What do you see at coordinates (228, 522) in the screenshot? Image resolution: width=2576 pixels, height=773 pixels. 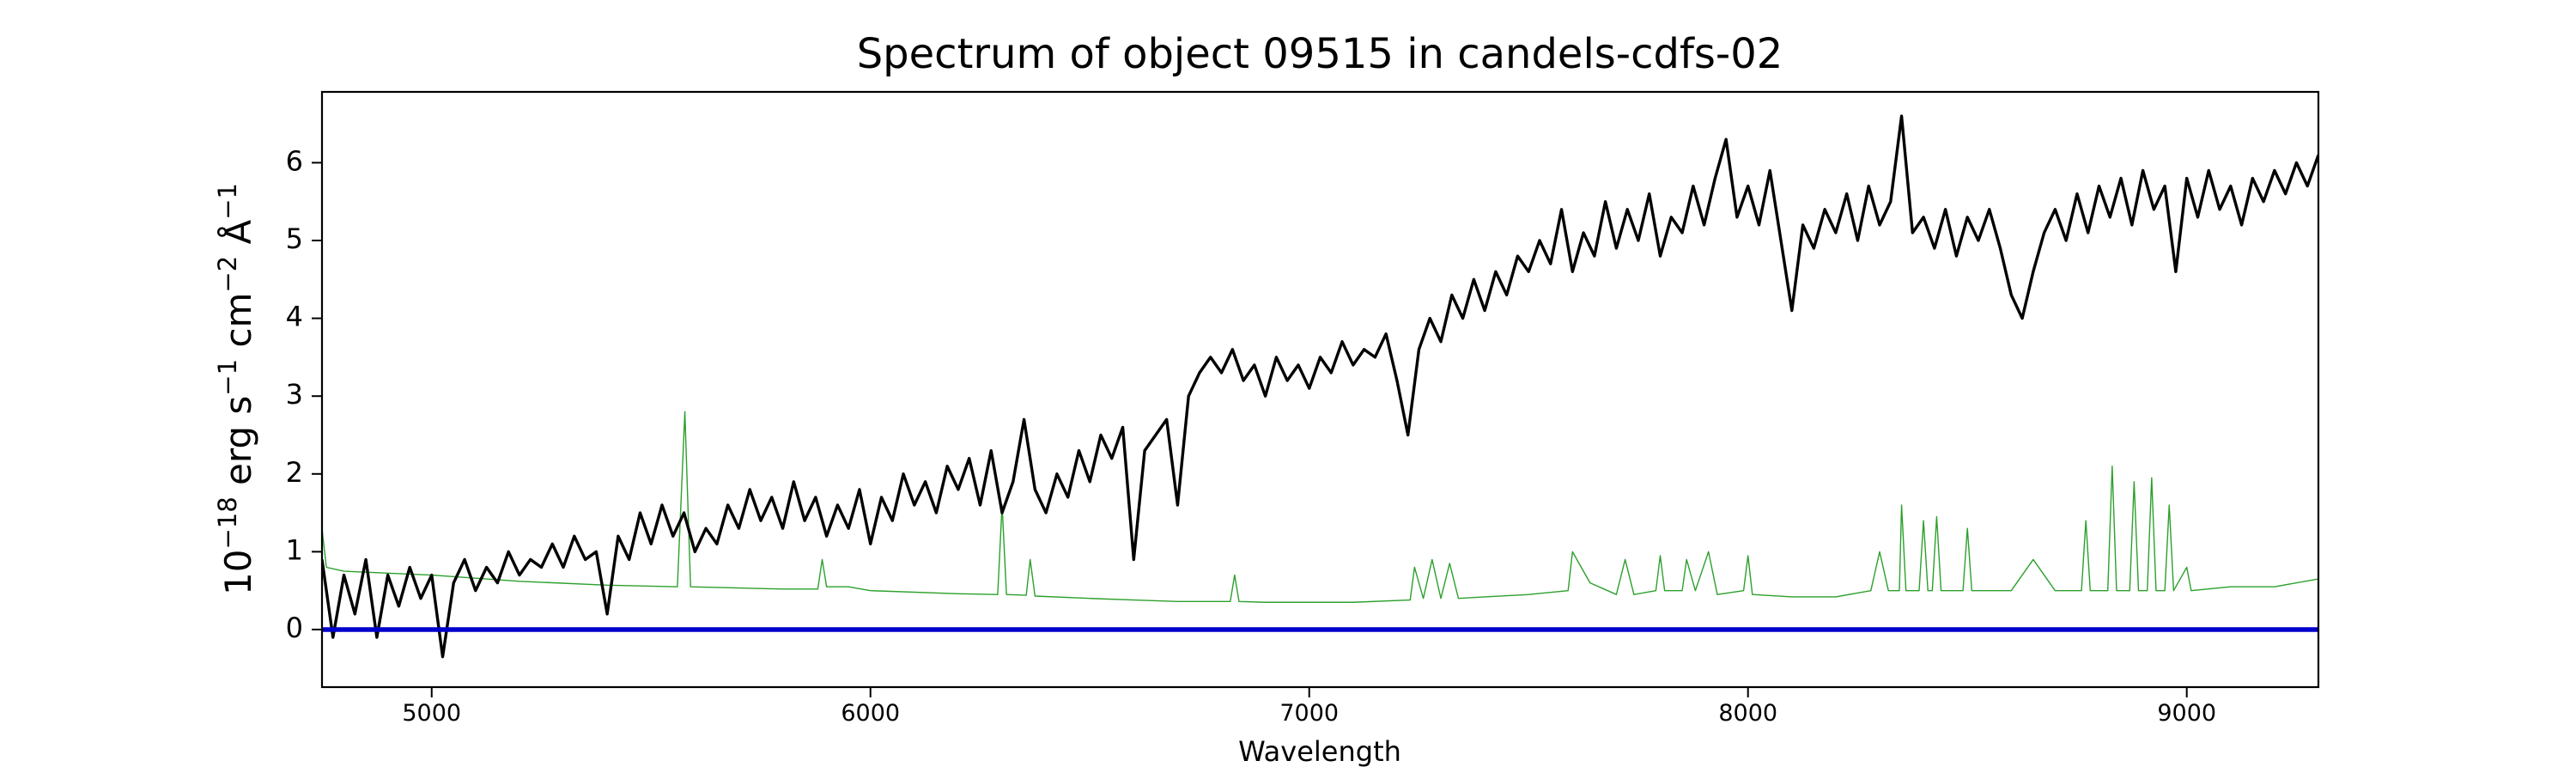 I see `y-axis-label-exponent: −18` at bounding box center [228, 522].